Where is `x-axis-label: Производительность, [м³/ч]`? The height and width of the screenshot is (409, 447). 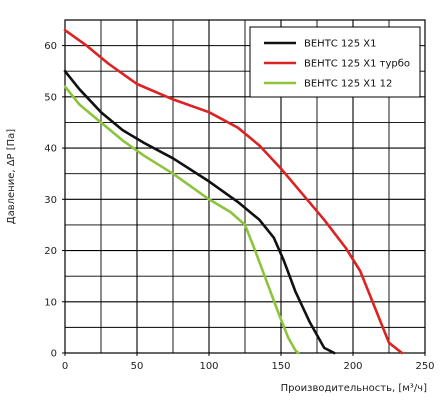 x-axis-label: Производительность, [м³/ч] is located at coordinates (354, 388).